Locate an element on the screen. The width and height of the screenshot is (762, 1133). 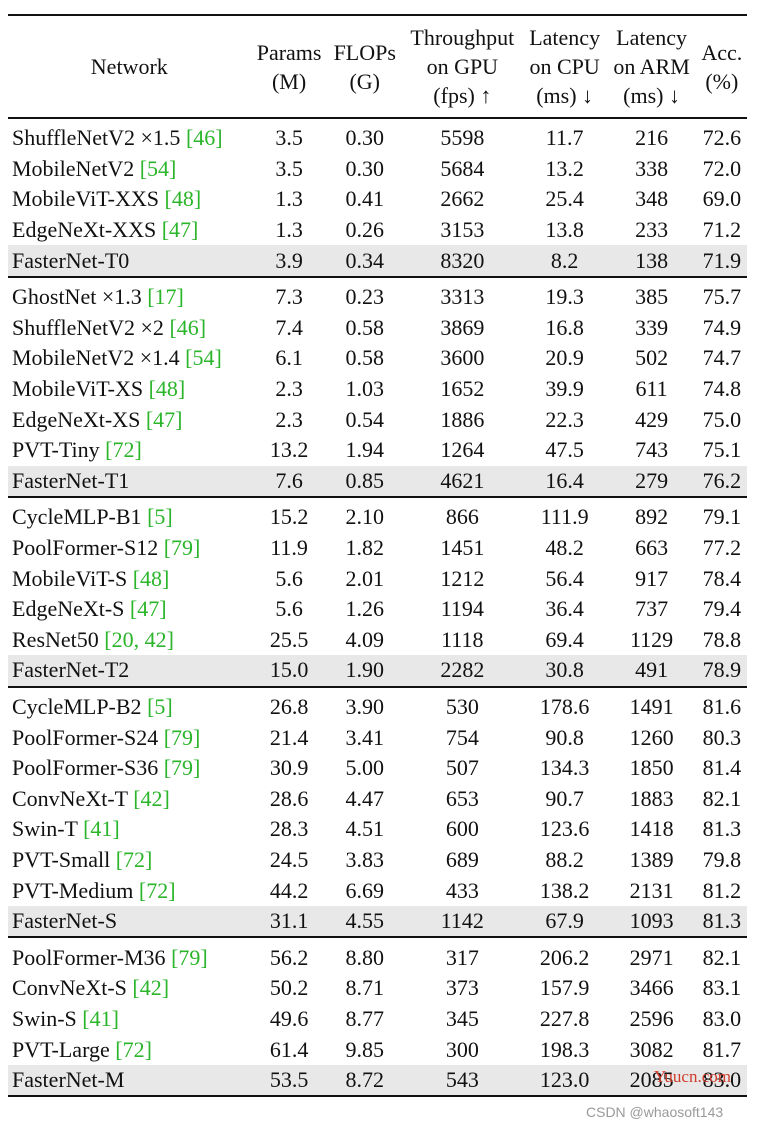
table-row: PVT-Small [72] 24.5 3.83 689 88.2 1389 79.8 is located at coordinates (377, 860).